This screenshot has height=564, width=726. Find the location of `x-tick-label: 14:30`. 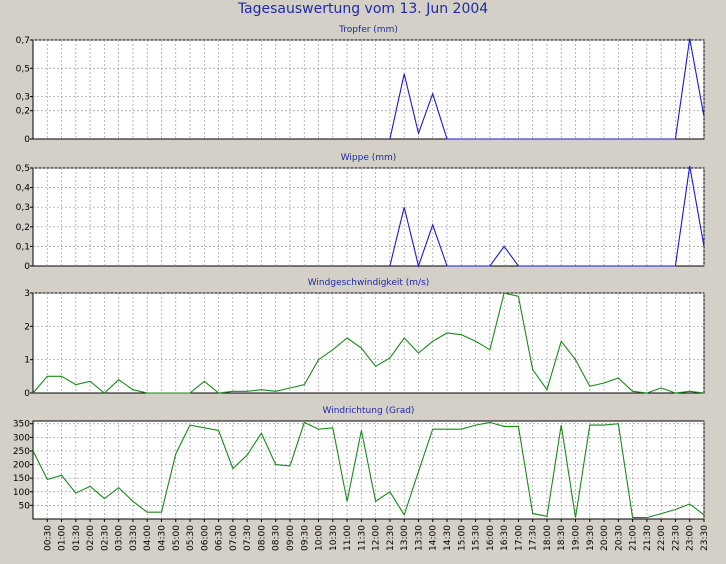

x-tick-label: 14:30 is located at coordinates (448, 538).